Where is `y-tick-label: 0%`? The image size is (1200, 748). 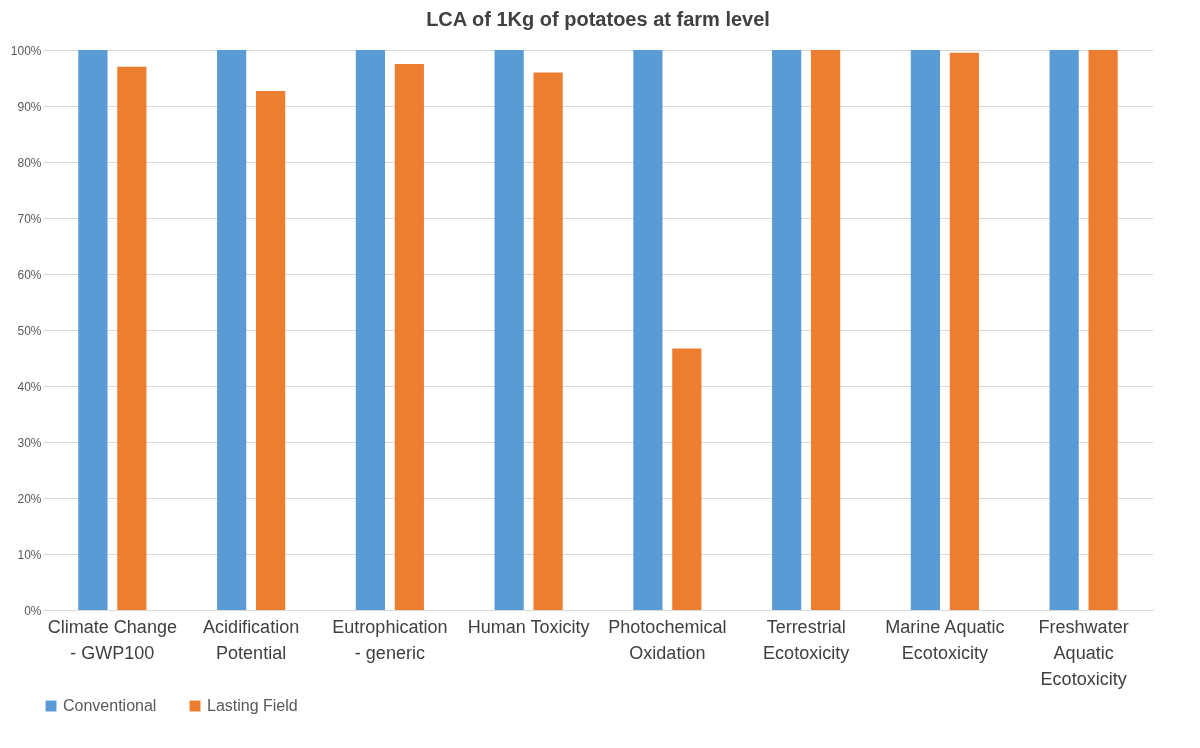
y-tick-label: 0% is located at coordinates (33, 610).